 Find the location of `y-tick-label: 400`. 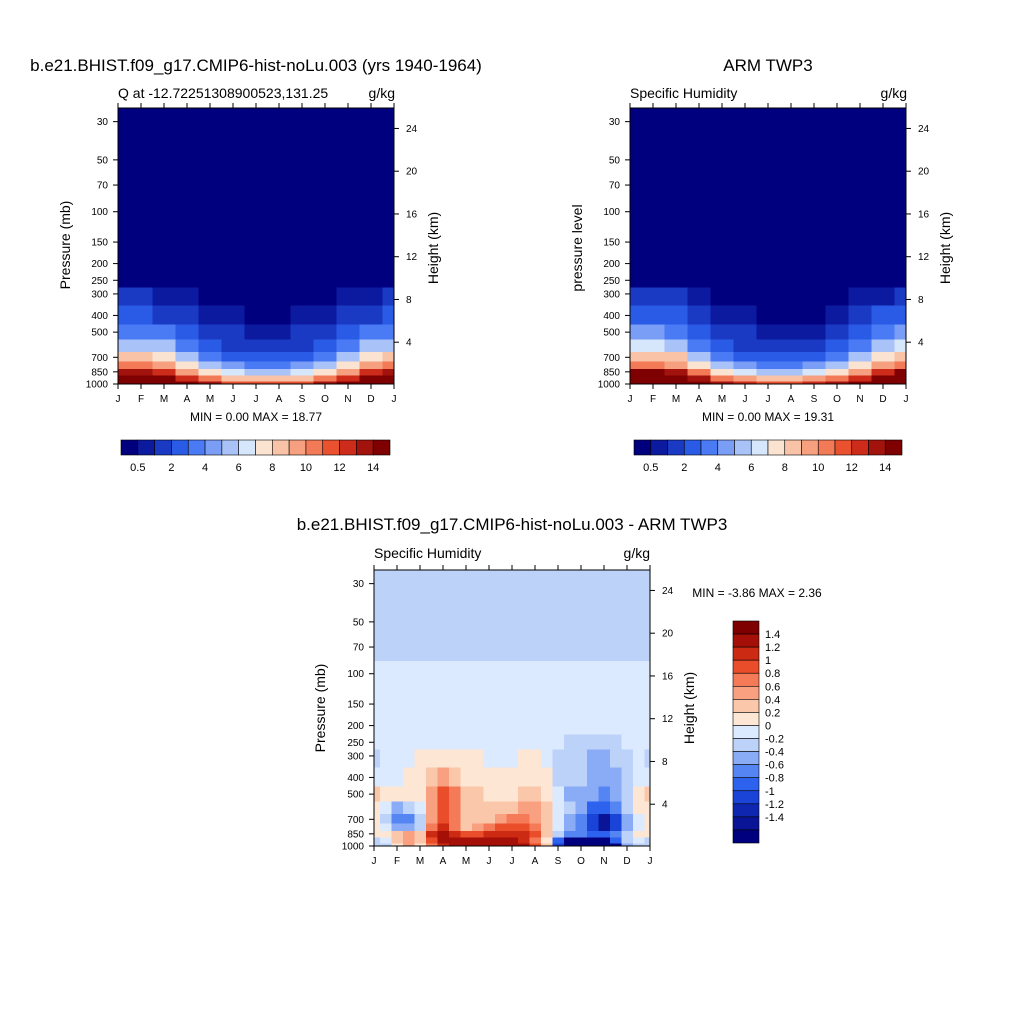

y-tick-label: 400 is located at coordinates (355, 778).